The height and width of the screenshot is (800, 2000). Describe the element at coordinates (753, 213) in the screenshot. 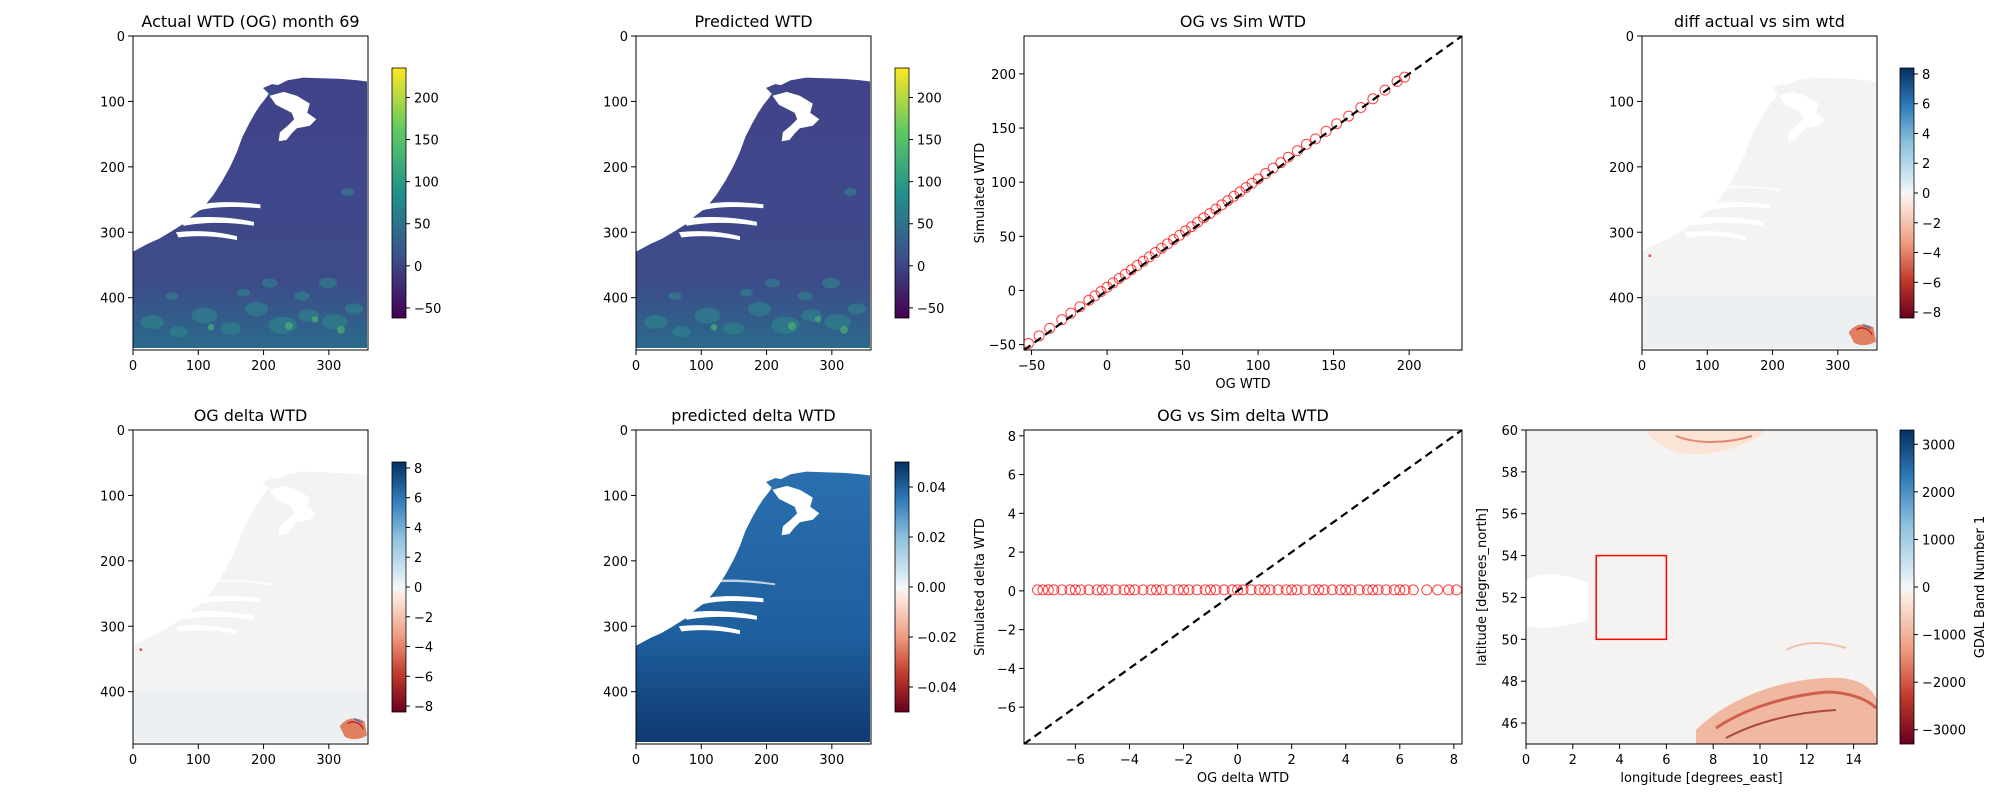

I see `p2-map-image` at that location.